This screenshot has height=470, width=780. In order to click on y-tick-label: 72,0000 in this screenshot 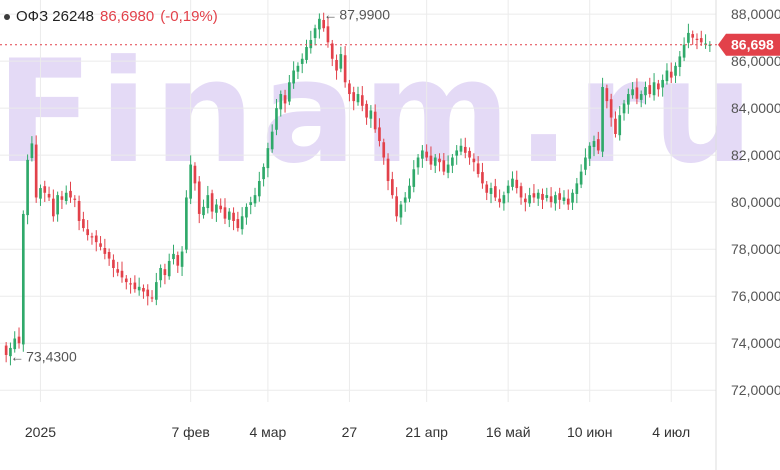, I will do `click(755, 390)`.